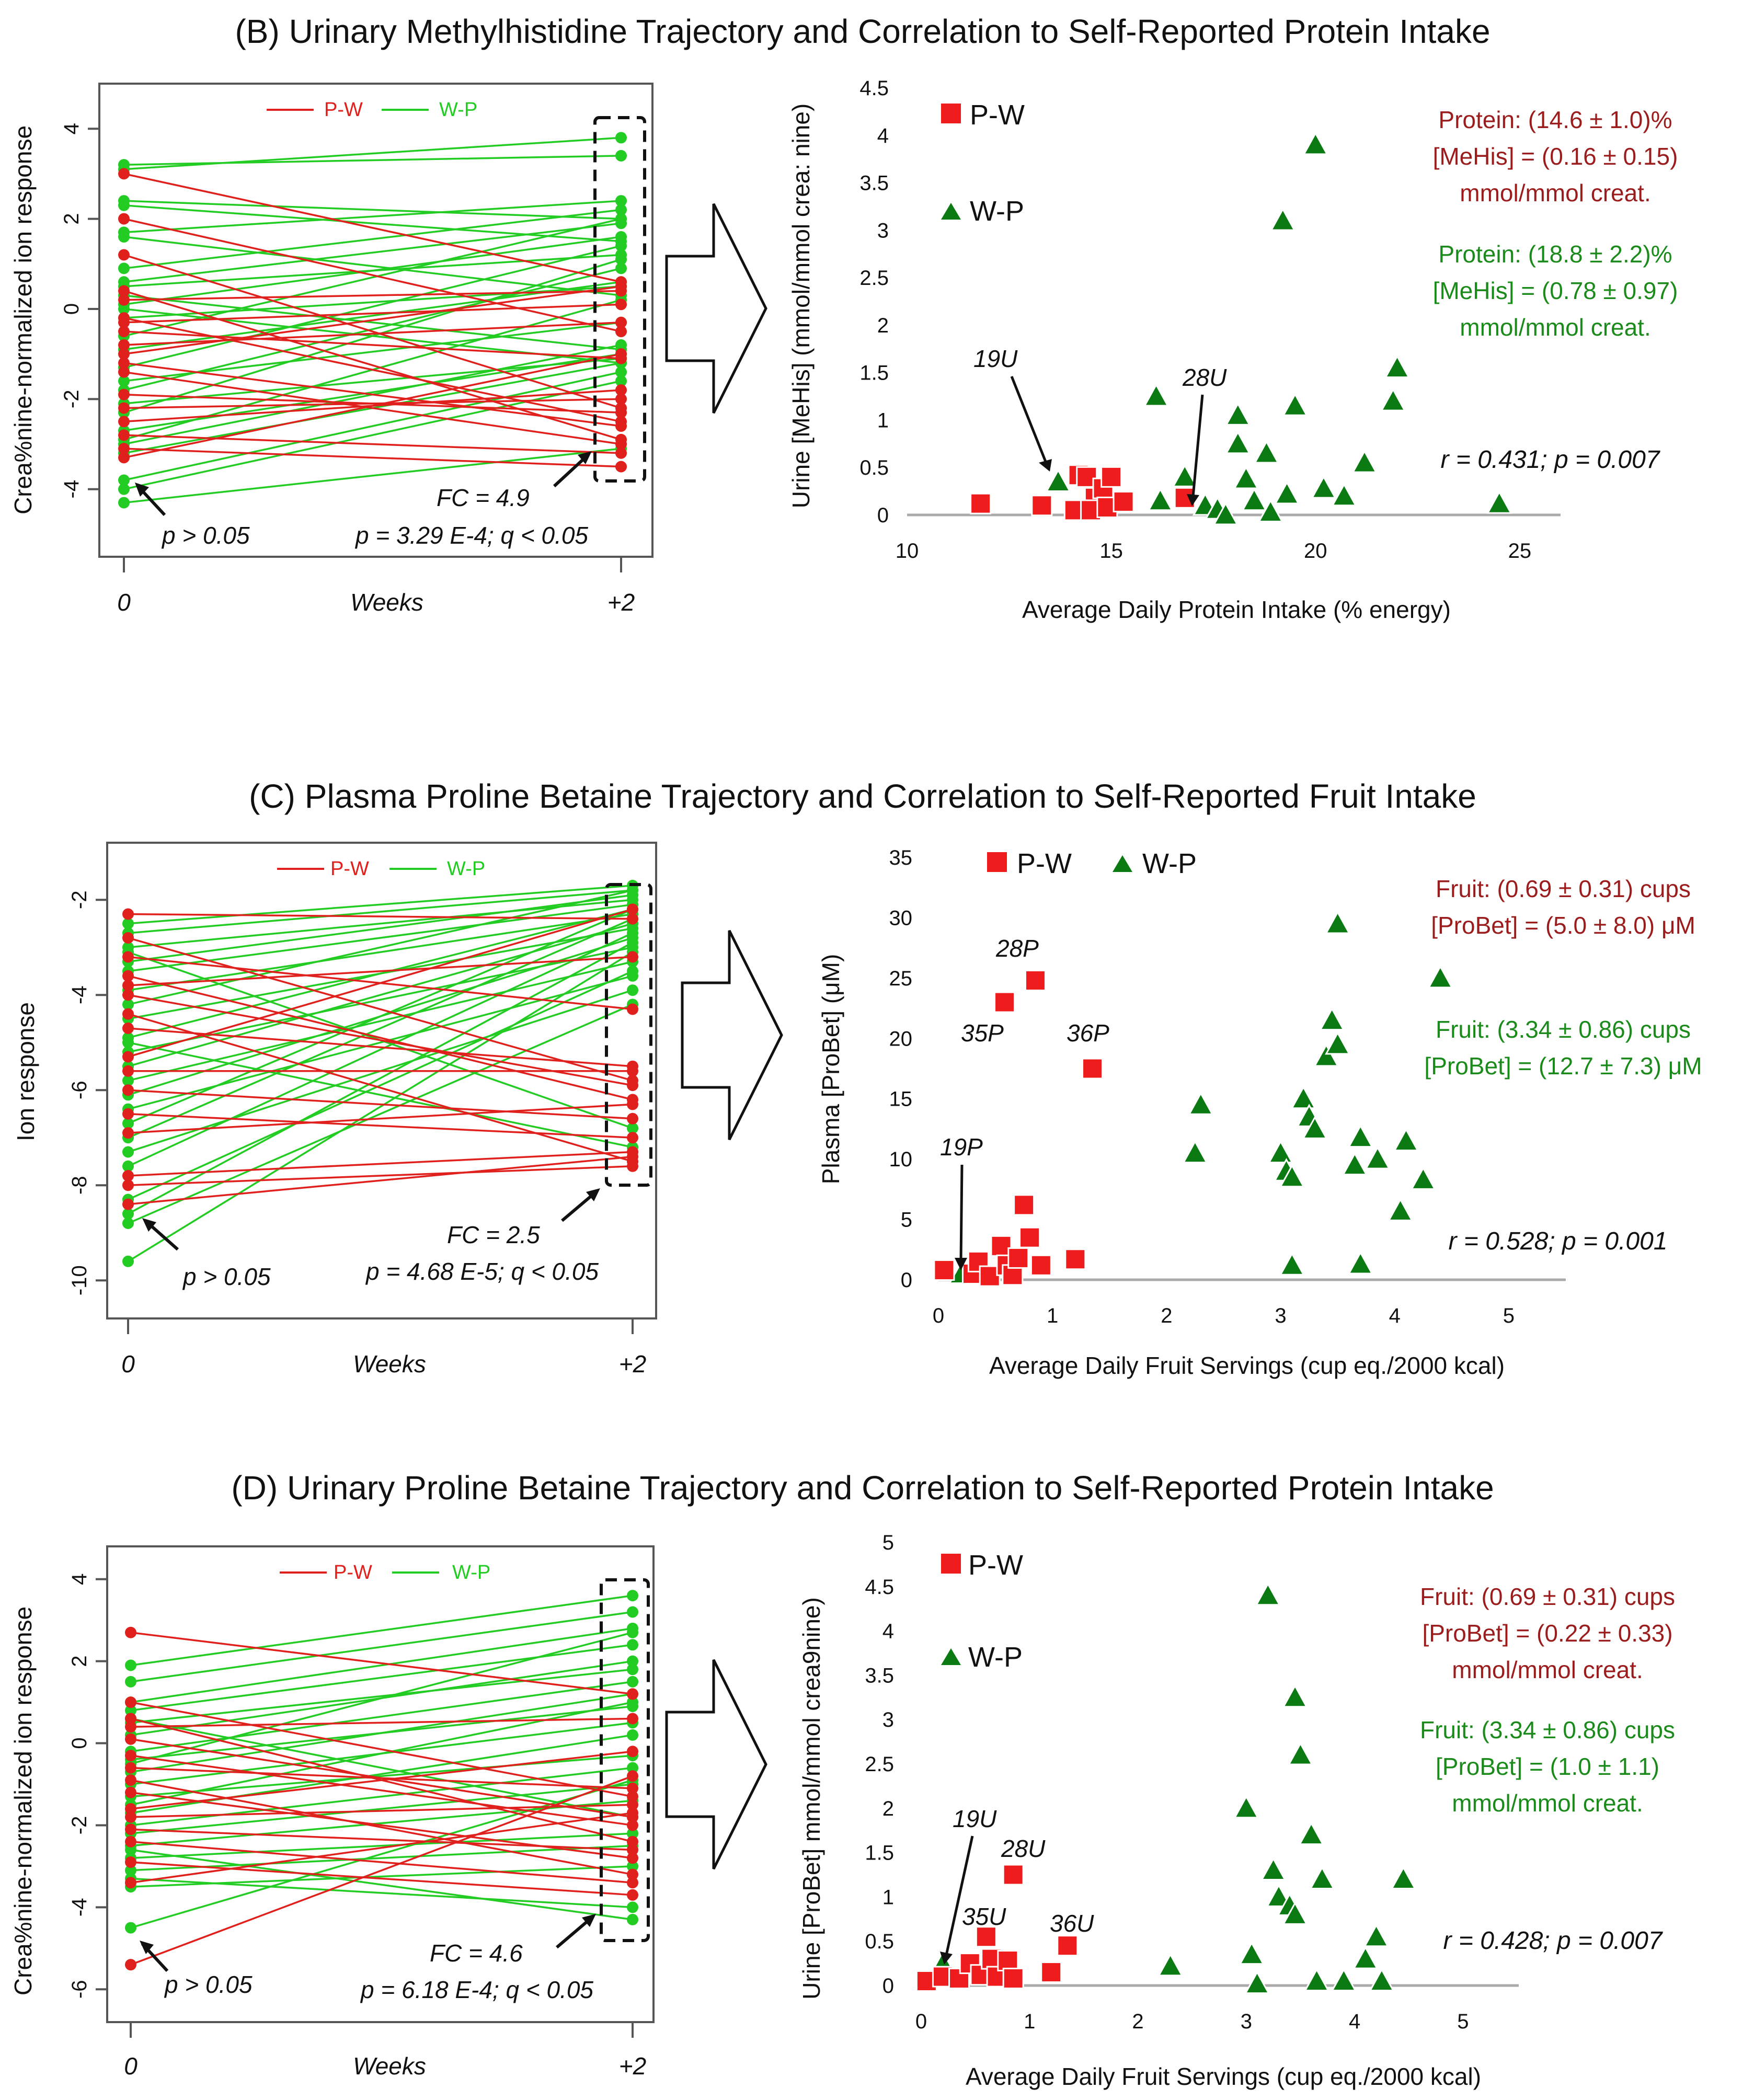  Describe the element at coordinates (1548, 1729) in the screenshot. I see `panel-d-ann-green-1: Fruit: (3.34 ± 0.86) cups` at that location.